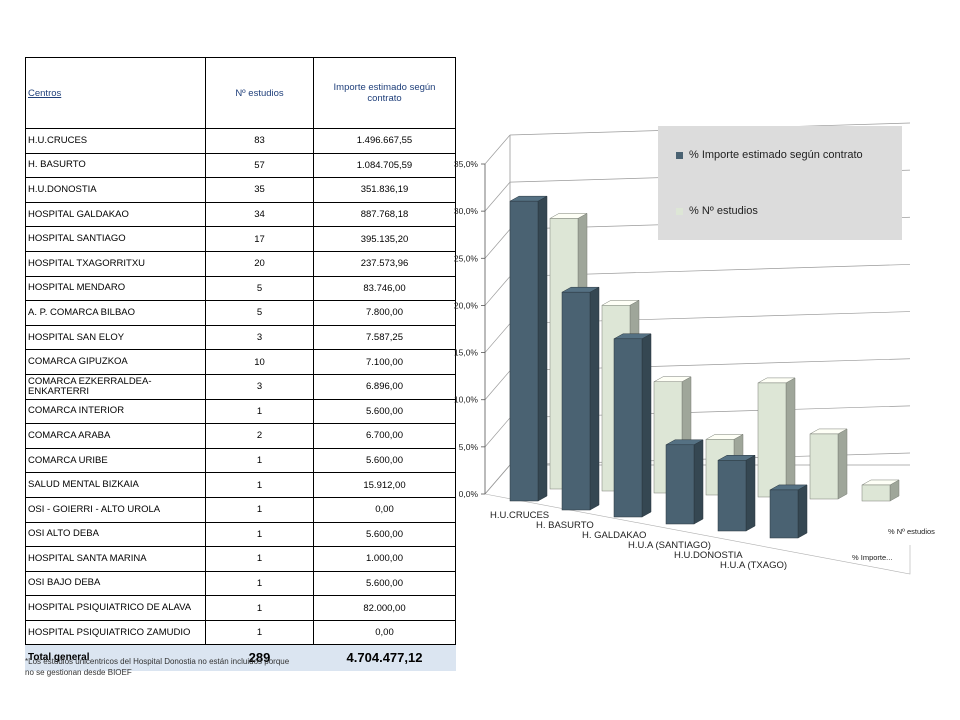 Image resolution: width=960 pixels, height=720 pixels. Describe the element at coordinates (240, 362) in the screenshot. I see `table-row: COMARCA GIPUZKOA 10 7.100,00` at that location.